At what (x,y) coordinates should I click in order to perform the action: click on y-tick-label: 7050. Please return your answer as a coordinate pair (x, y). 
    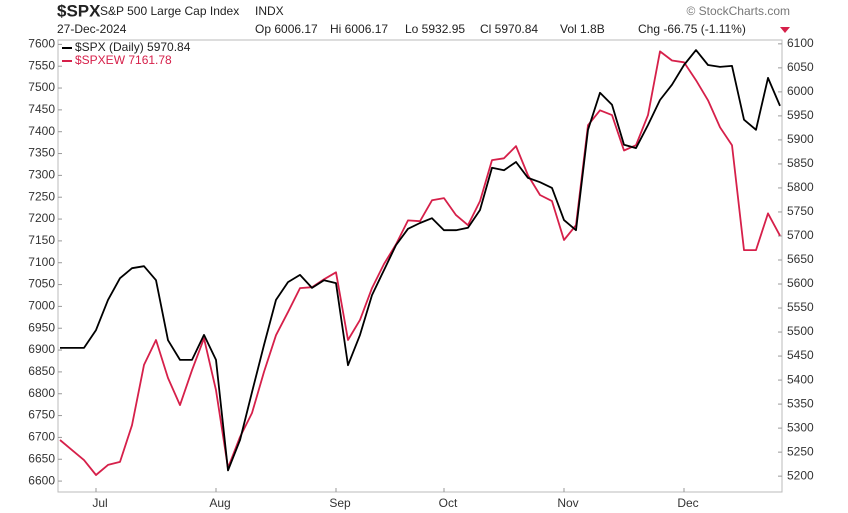
    Looking at the image, I should click on (41, 284).